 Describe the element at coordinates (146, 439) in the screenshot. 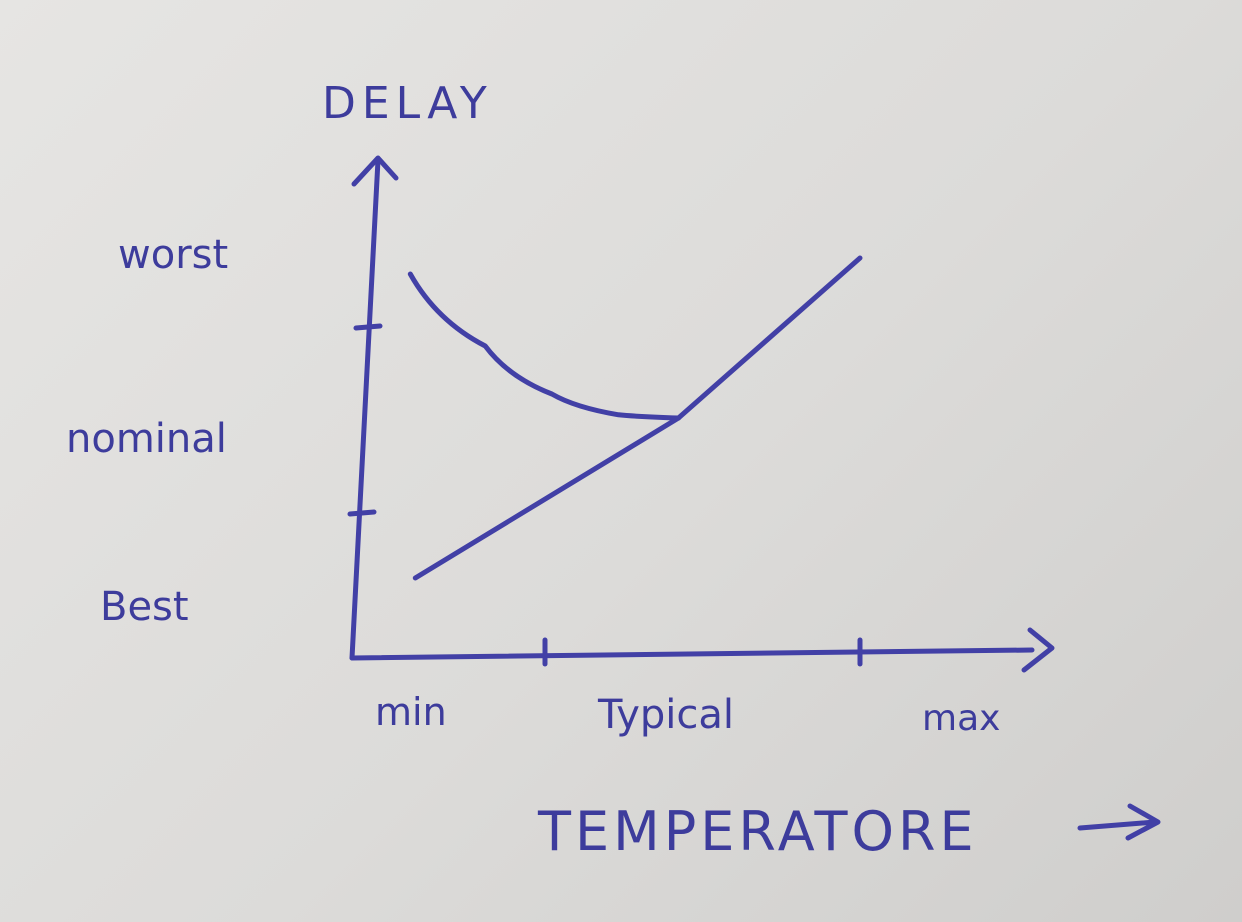

I see `y-tick-label: nominal` at that location.